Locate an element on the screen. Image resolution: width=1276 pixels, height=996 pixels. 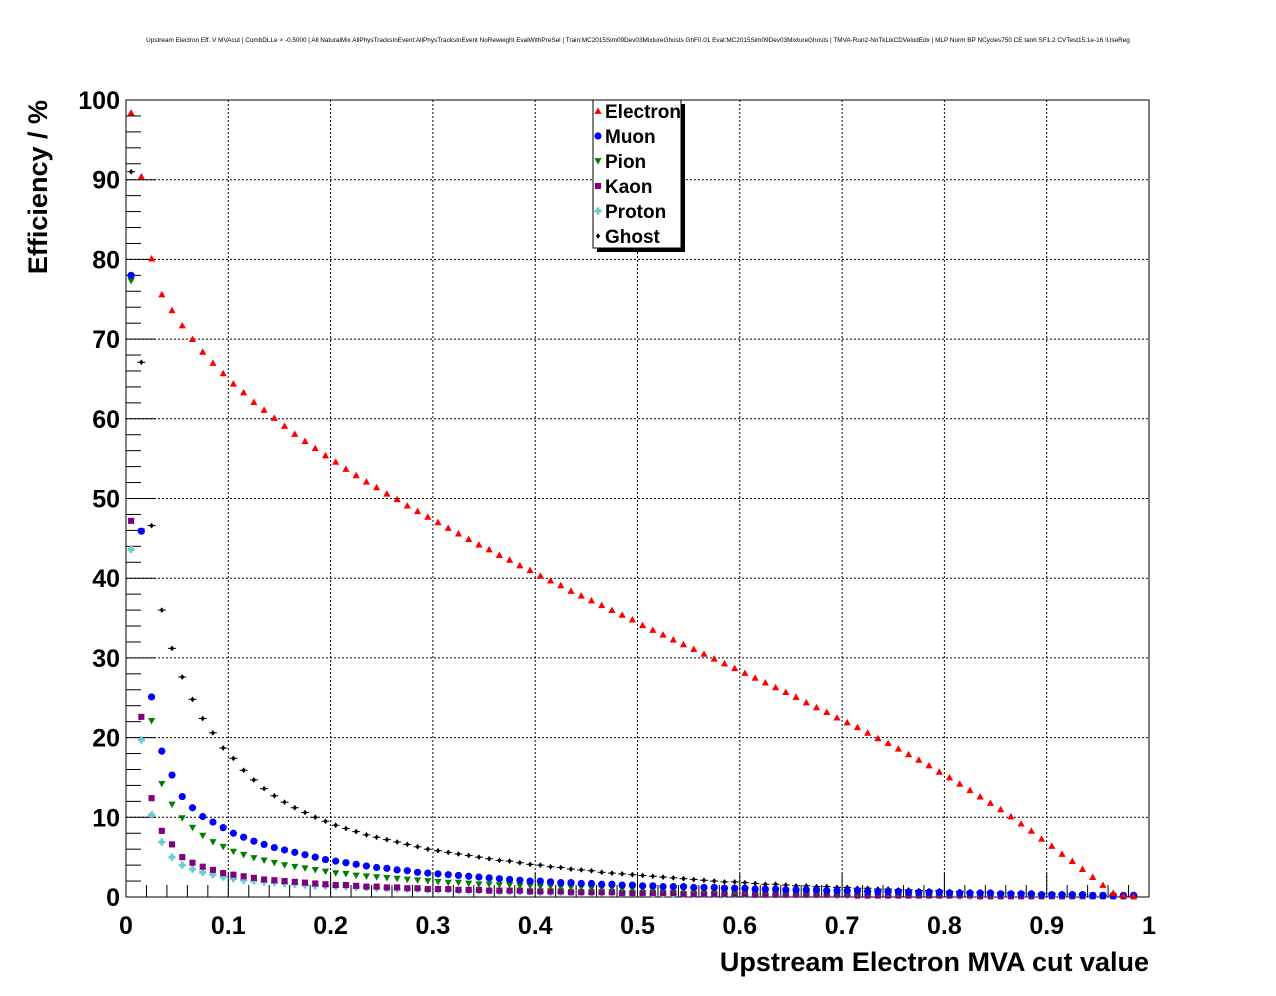
x-tick-label: 0.6 is located at coordinates (739, 926).